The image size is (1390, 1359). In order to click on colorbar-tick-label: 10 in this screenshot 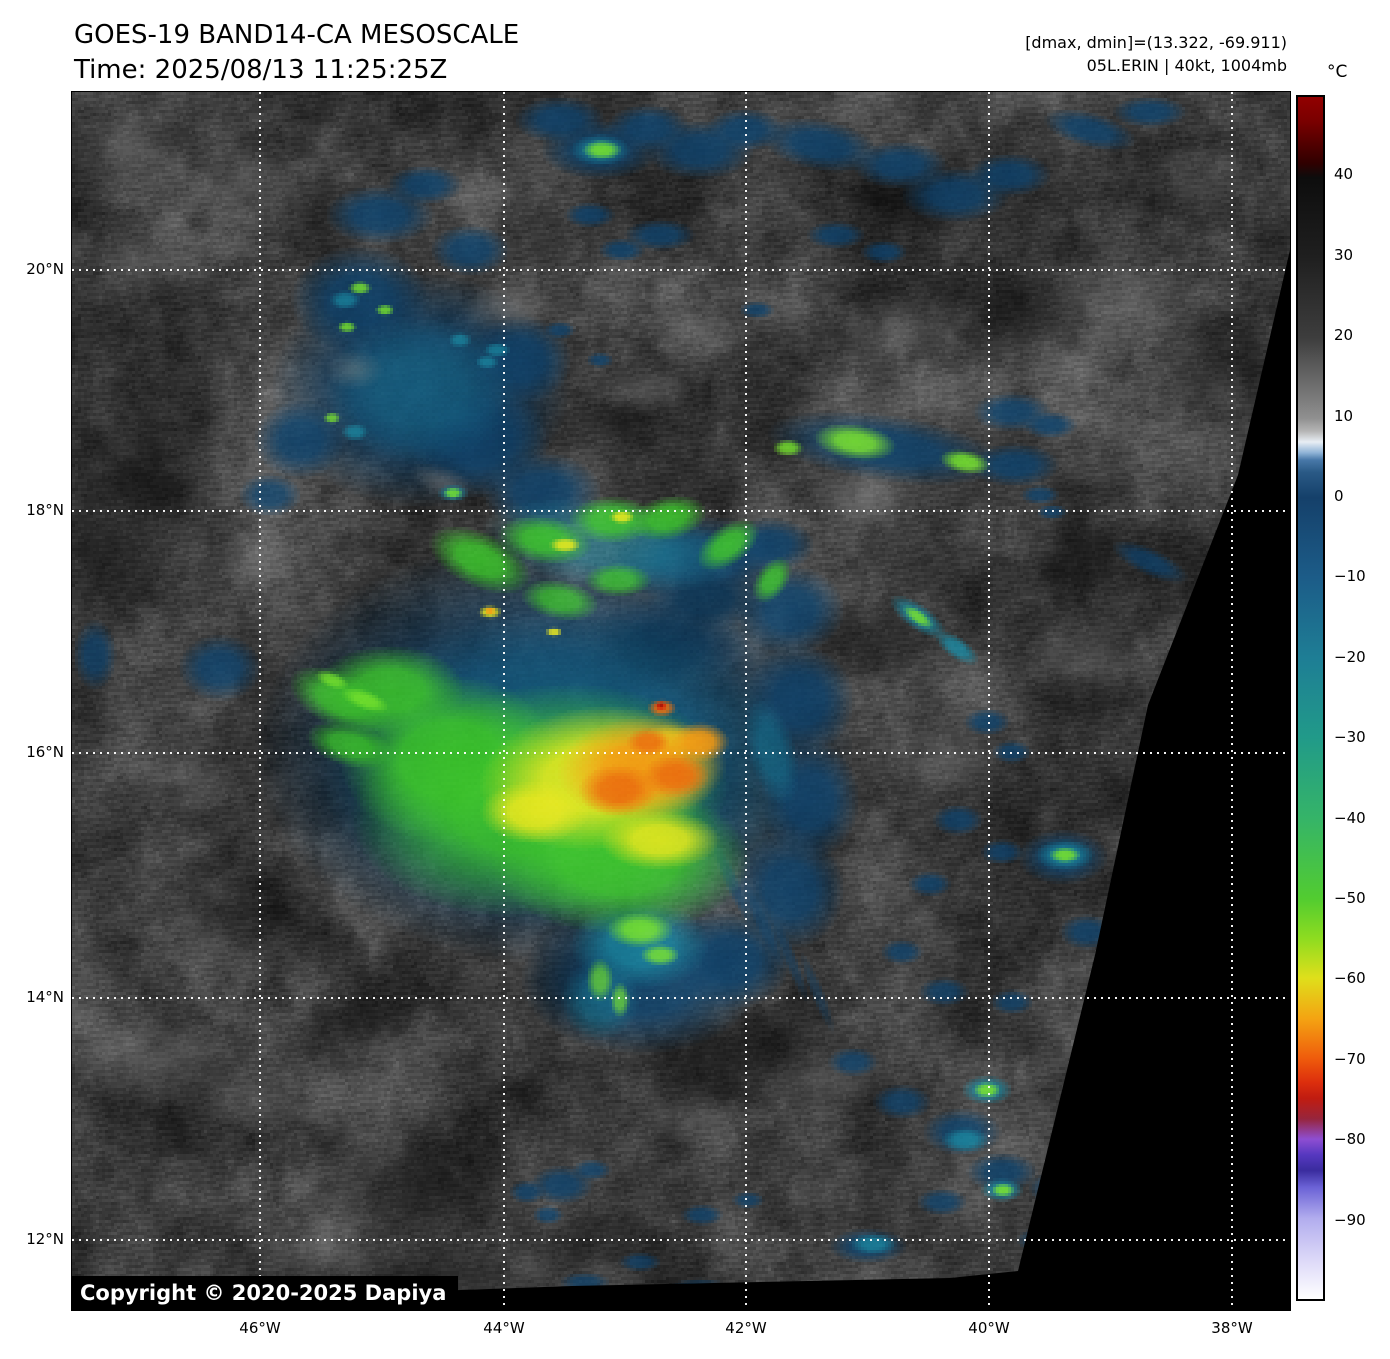, I will do `click(1344, 415)`.